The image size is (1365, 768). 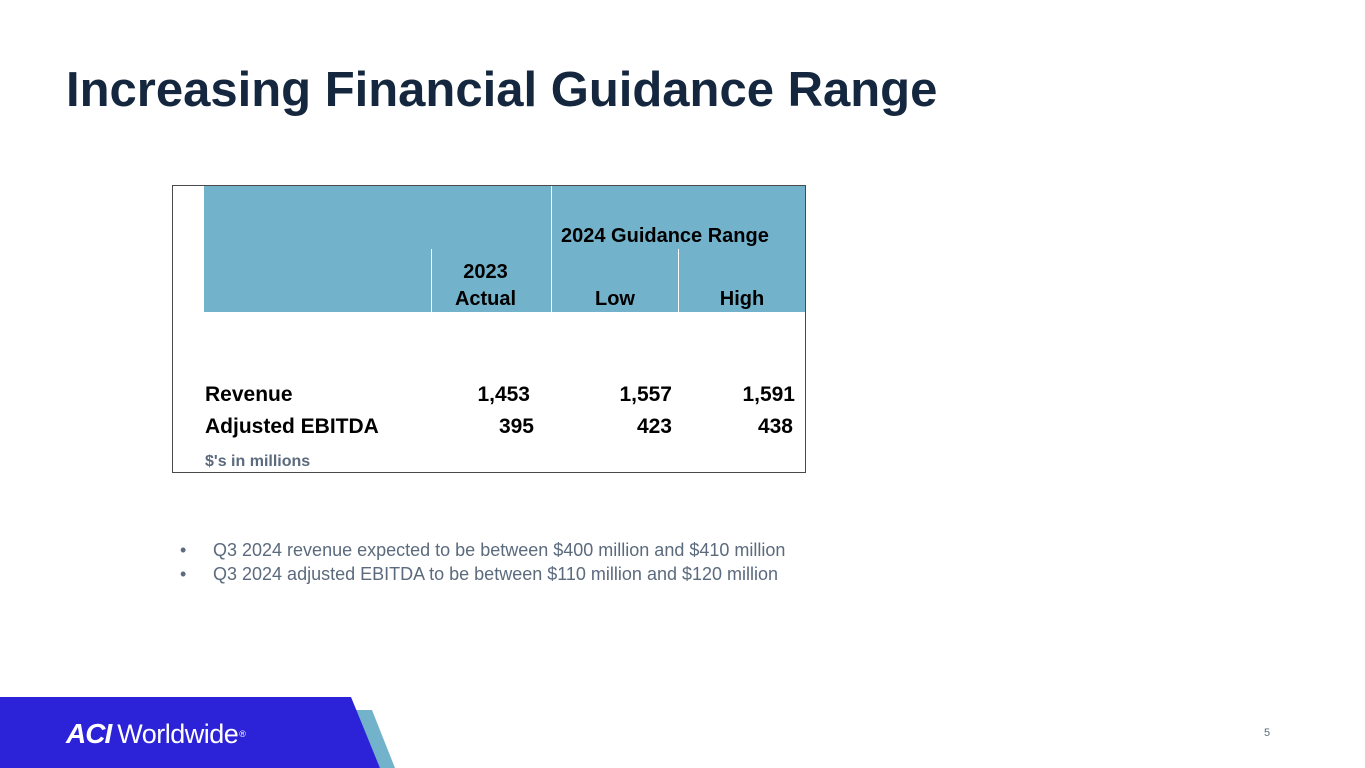 What do you see at coordinates (775, 426) in the screenshot?
I see `ebitda-high: 438` at bounding box center [775, 426].